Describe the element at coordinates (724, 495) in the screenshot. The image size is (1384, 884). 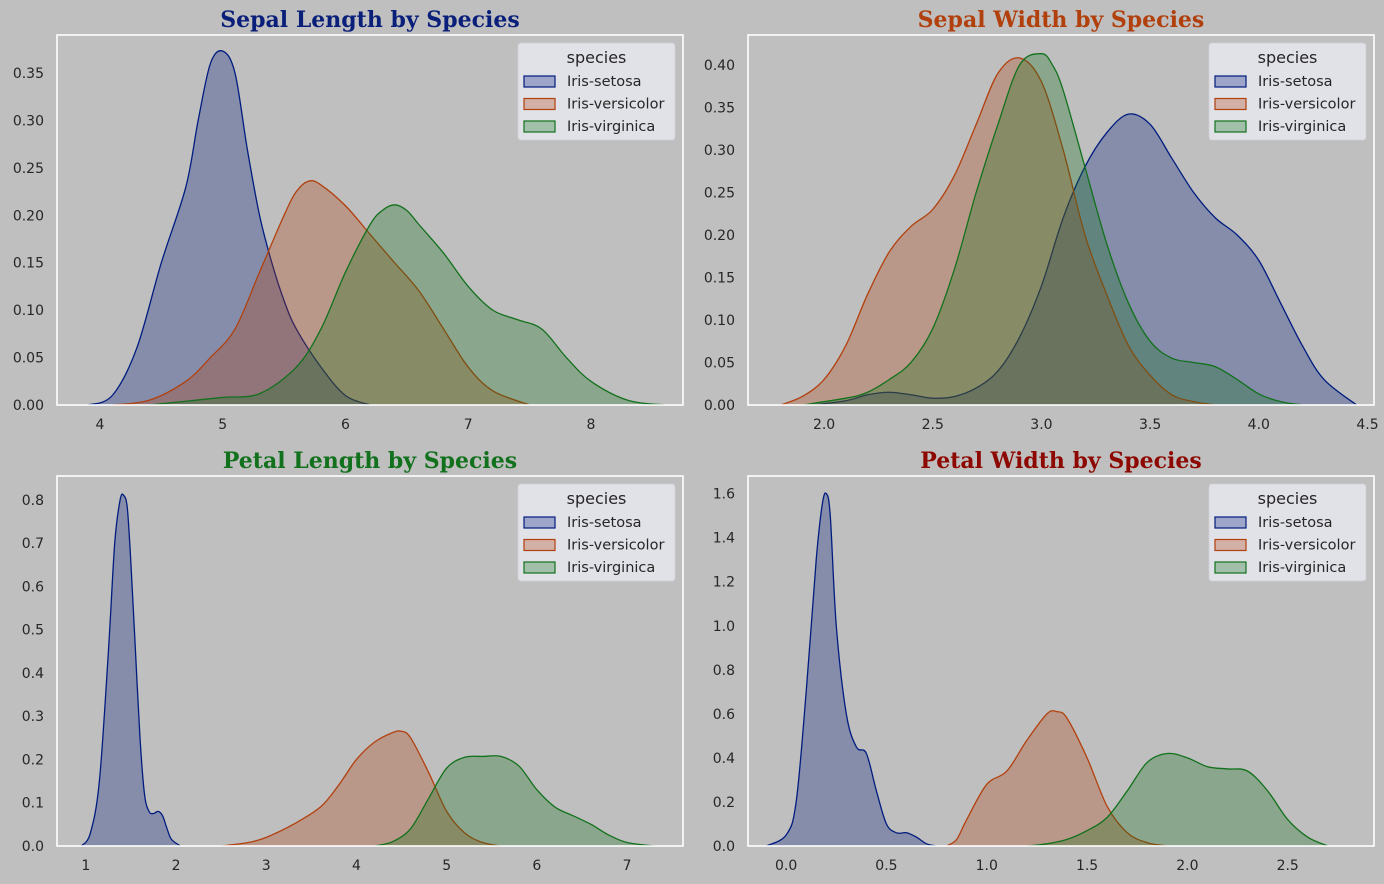
I see `y-tick-label: 1.6` at that location.